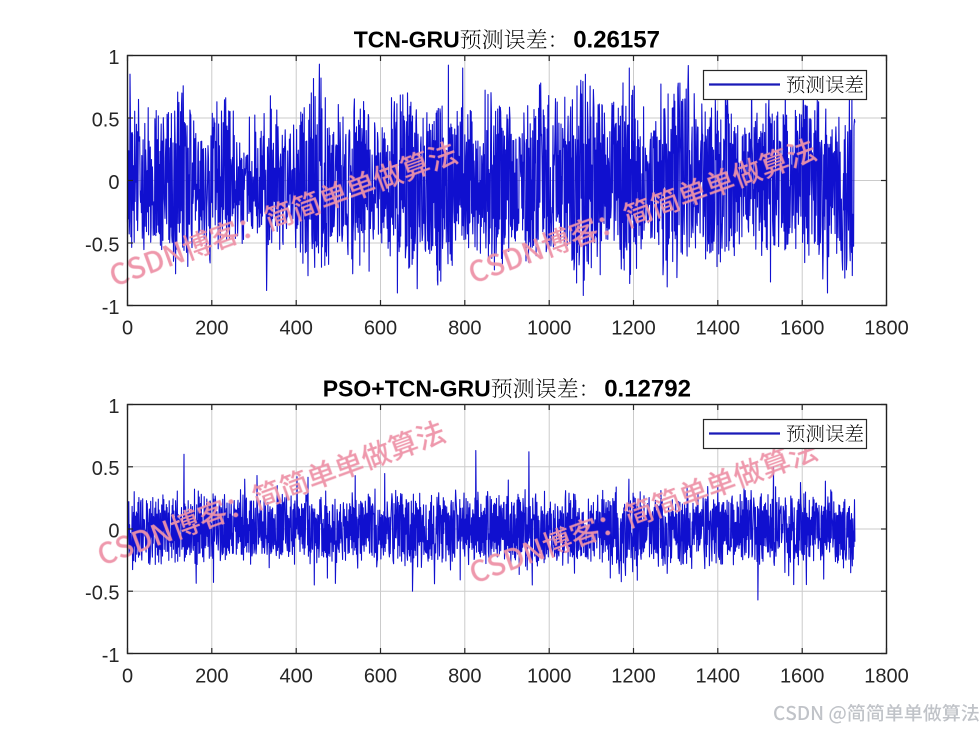  I want to click on svg-text: TCN-GRU, so click(407, 40).